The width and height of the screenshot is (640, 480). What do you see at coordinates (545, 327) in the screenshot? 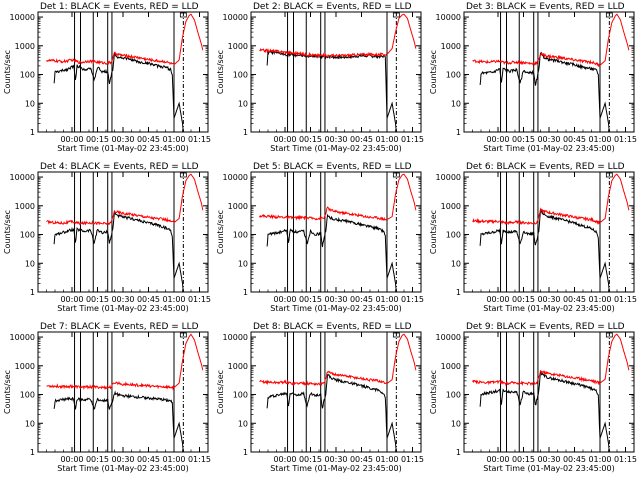
I see `panel-title: Det 9: BLACK = Events, RED = LLD` at bounding box center [545, 327].